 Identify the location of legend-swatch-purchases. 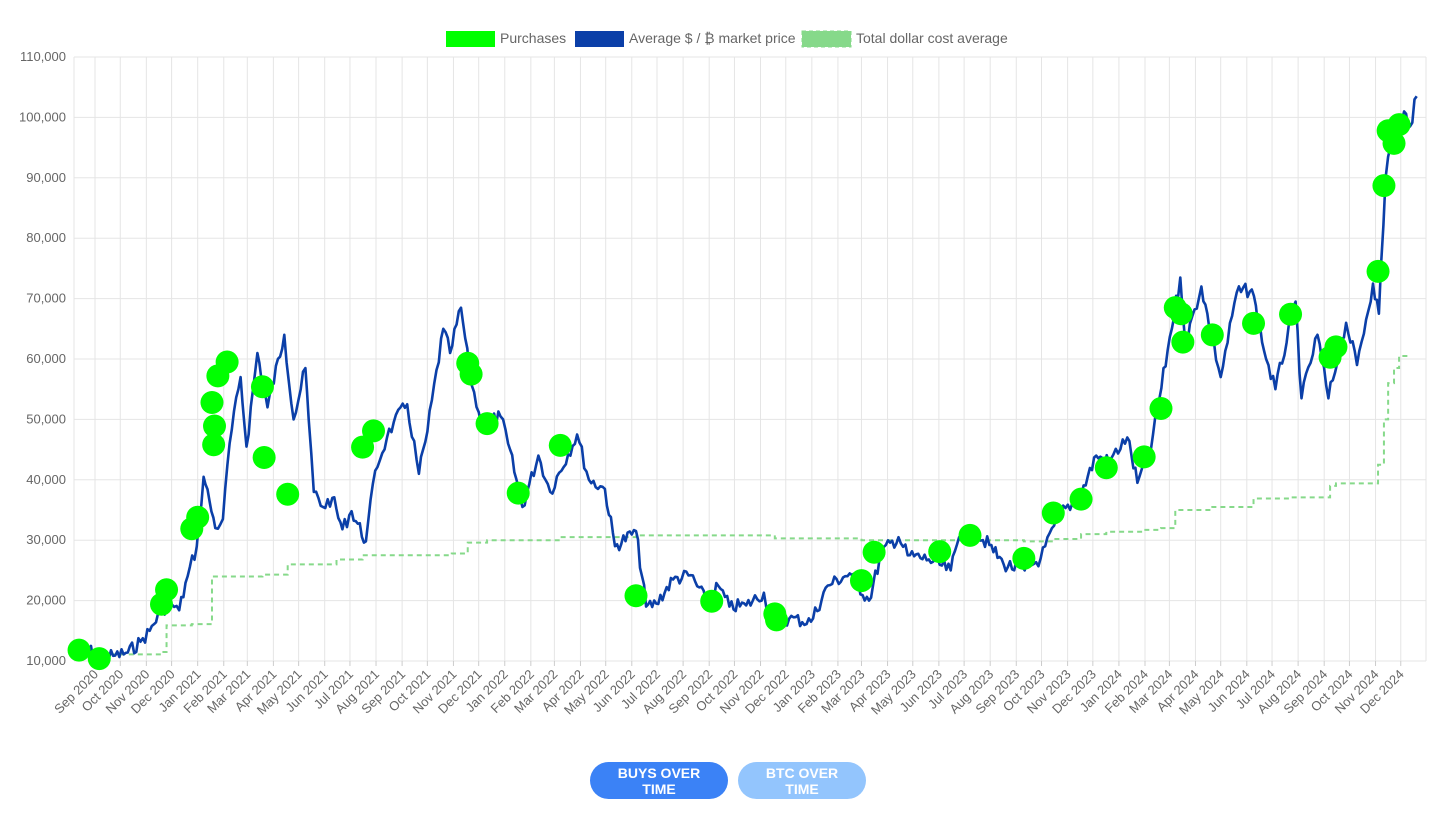
(470, 39).